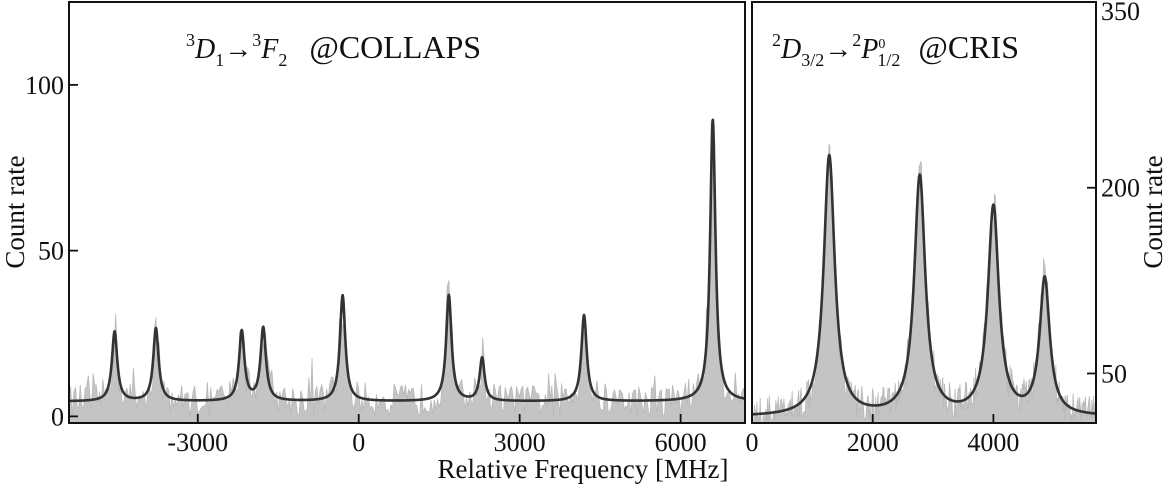 The height and width of the screenshot is (489, 1174). Describe the element at coordinates (197, 442) in the screenshot. I see `collaps-x-tick-label: -3000` at that location.